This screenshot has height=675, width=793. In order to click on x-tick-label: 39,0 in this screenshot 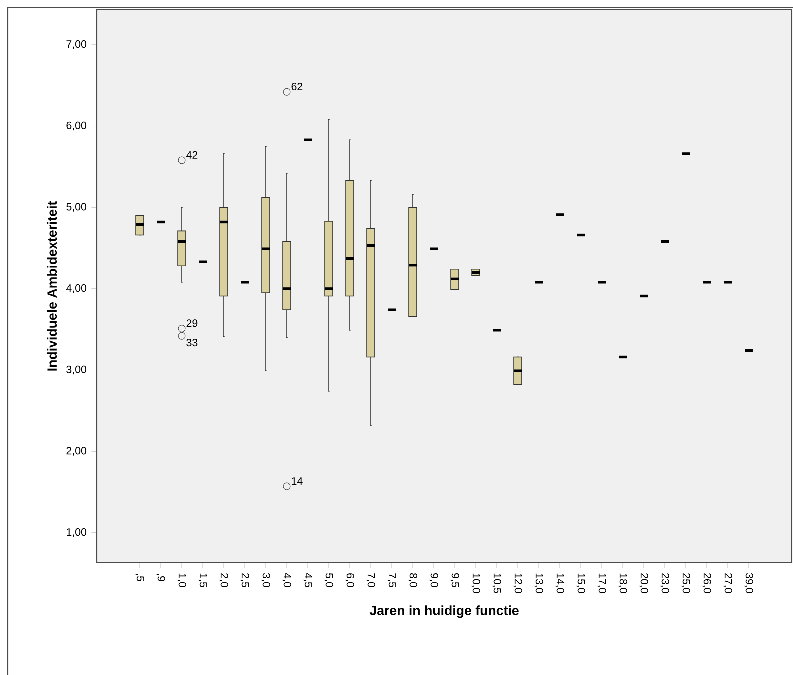, I will do `click(749, 583)`.